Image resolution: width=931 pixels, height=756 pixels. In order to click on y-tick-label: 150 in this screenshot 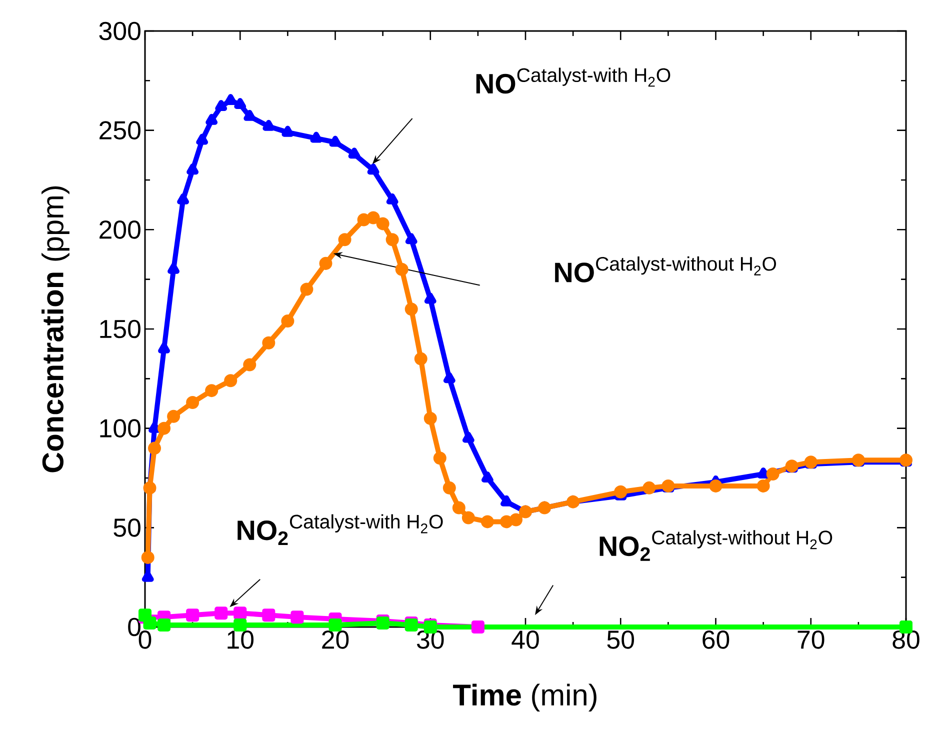, I will do `click(120, 329)`.